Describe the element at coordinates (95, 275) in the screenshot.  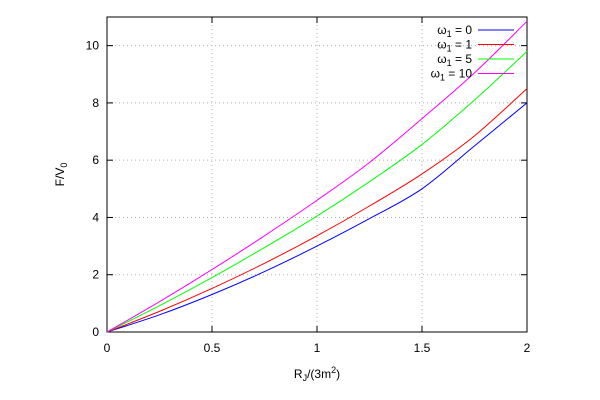
I see `y-tick-label: 2` at that location.